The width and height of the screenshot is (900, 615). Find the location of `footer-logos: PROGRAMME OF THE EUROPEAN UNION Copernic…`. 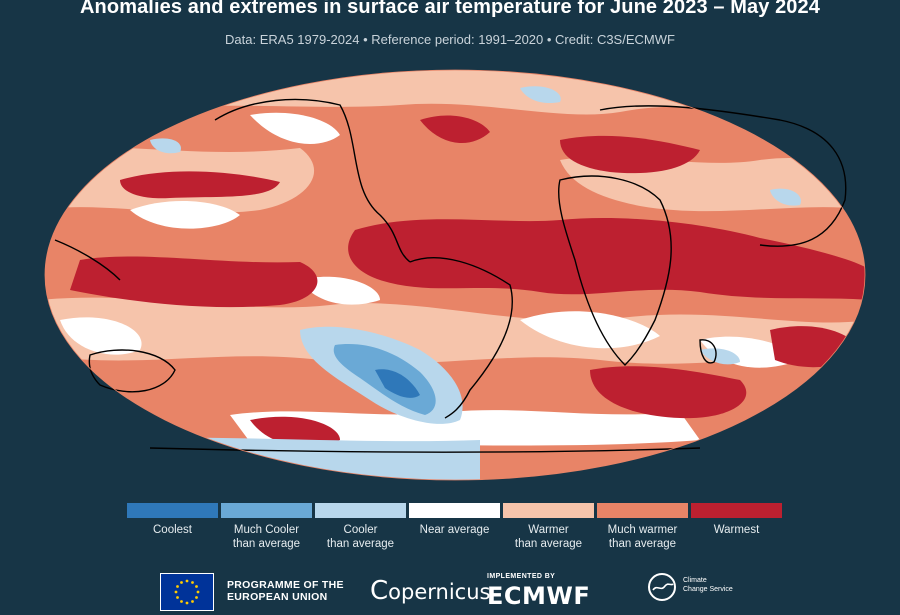

footer-logos: PROGRAMME OF THE EUROPEAN UNION Copernic… is located at coordinates (450, 589).